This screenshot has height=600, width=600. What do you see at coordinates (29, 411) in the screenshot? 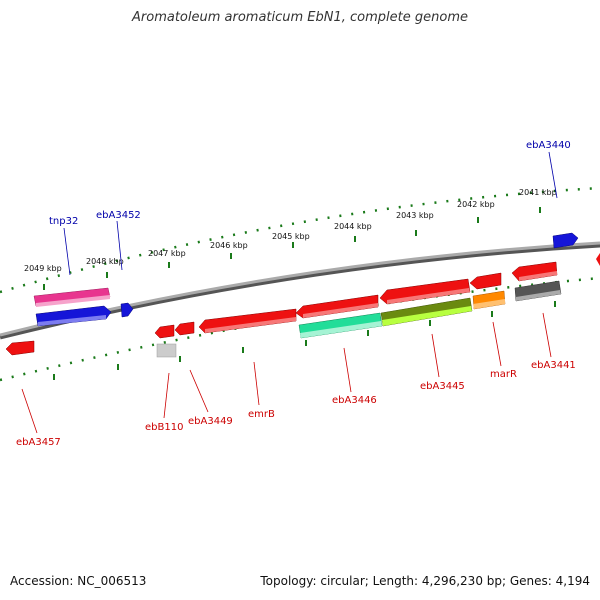
I see `leader-ebA3457` at bounding box center [29, 411].